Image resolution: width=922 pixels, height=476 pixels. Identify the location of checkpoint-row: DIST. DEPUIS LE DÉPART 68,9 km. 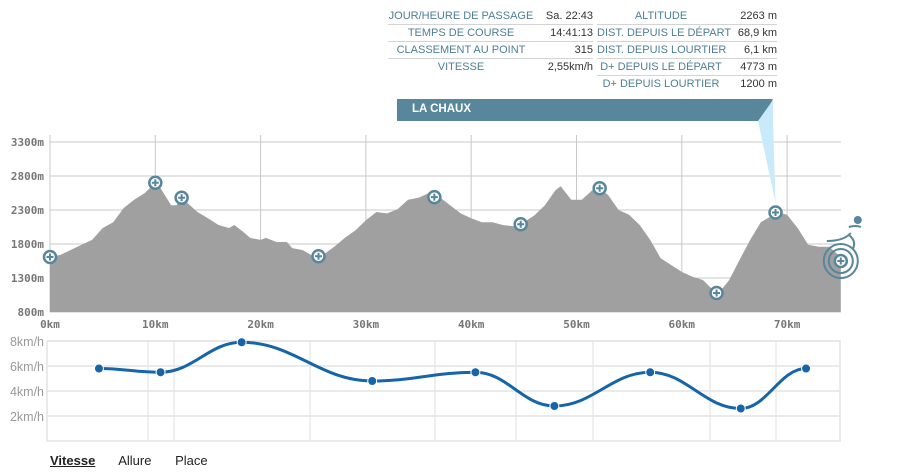
(687, 33).